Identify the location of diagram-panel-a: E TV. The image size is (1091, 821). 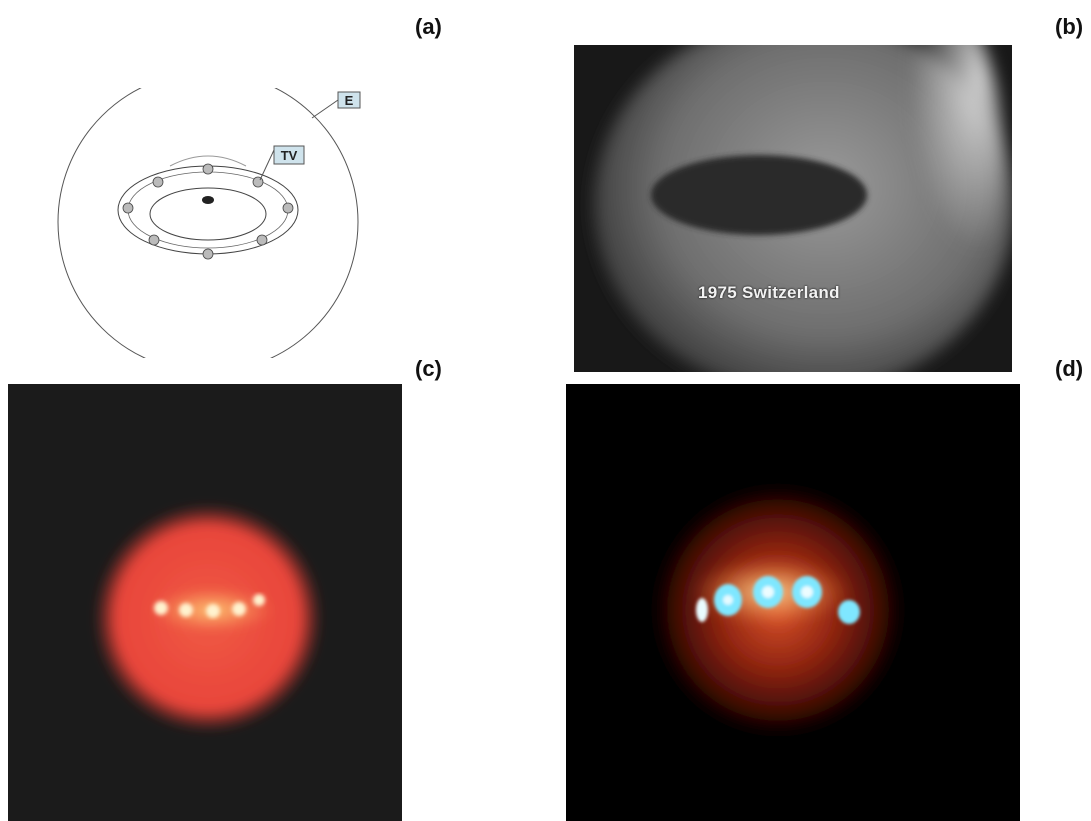
(220, 223).